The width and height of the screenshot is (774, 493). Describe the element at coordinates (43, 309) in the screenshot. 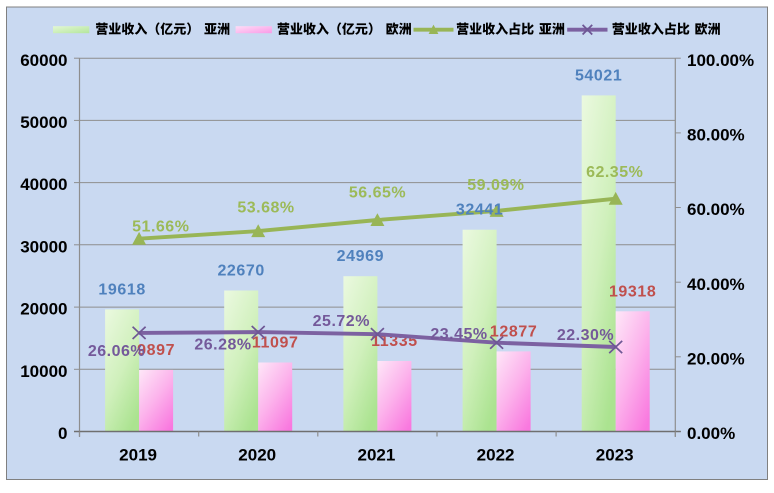

I see `svg-text: 20000` at that location.